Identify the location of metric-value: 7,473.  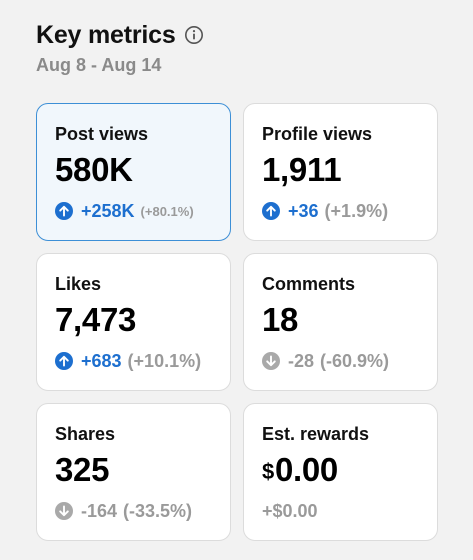
(96, 319).